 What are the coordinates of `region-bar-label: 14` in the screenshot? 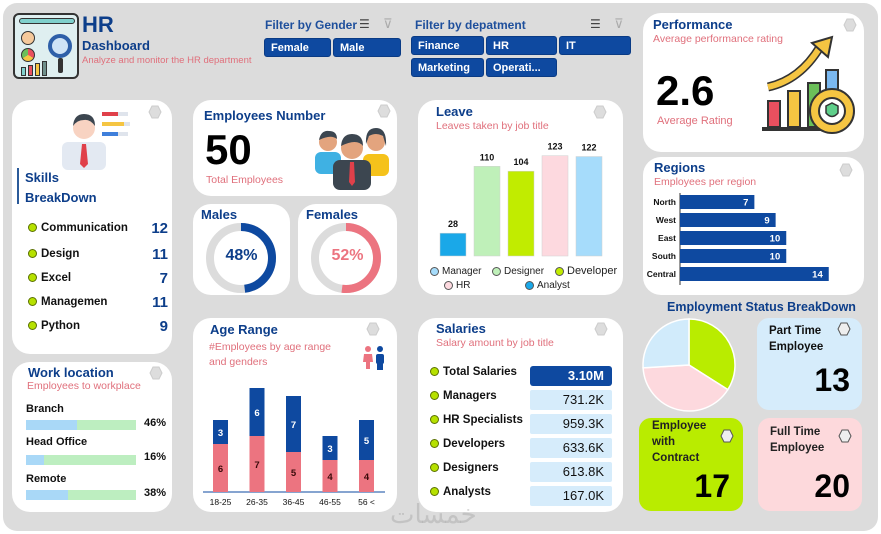 It's located at (817, 275).